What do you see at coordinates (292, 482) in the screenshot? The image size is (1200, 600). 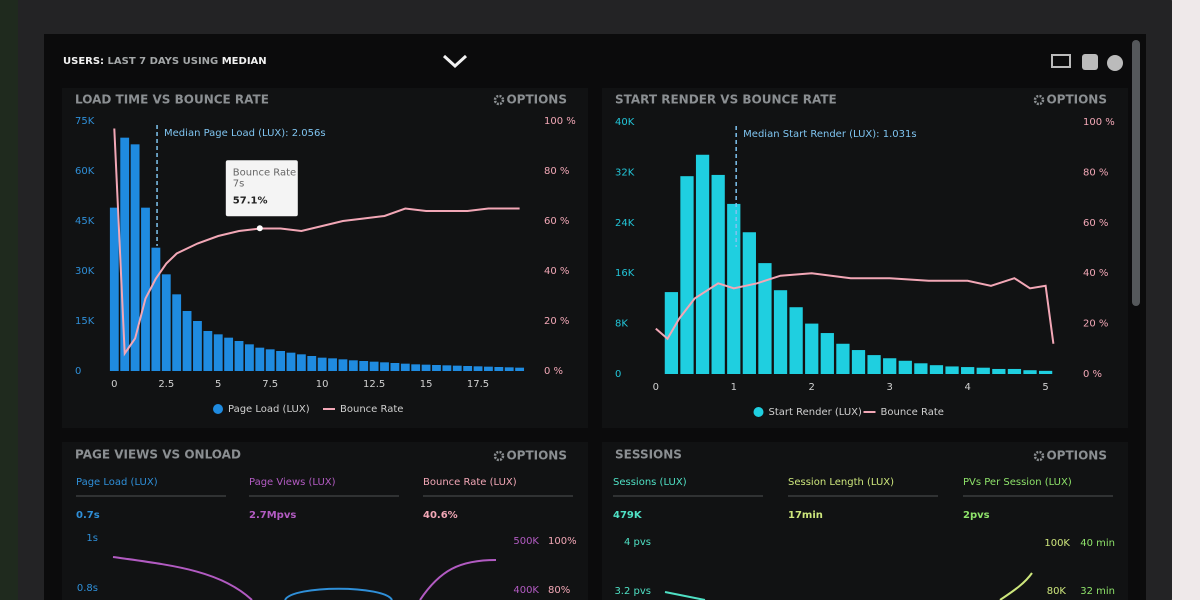 I see `metric-label: Page Views (LUX)` at bounding box center [292, 482].